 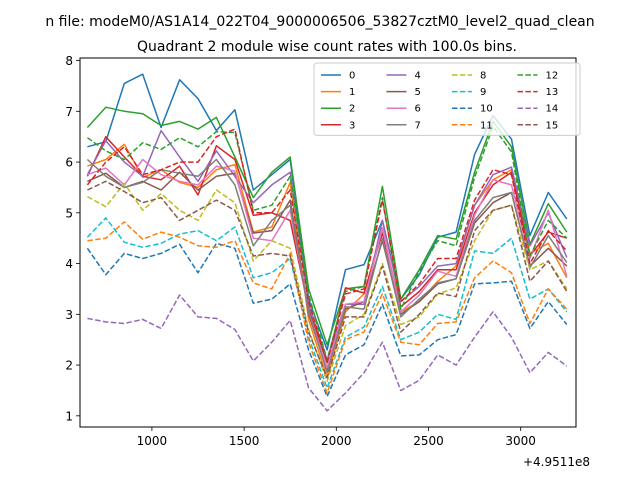 I want to click on x-tick-label: 3000, so click(x=520, y=441).